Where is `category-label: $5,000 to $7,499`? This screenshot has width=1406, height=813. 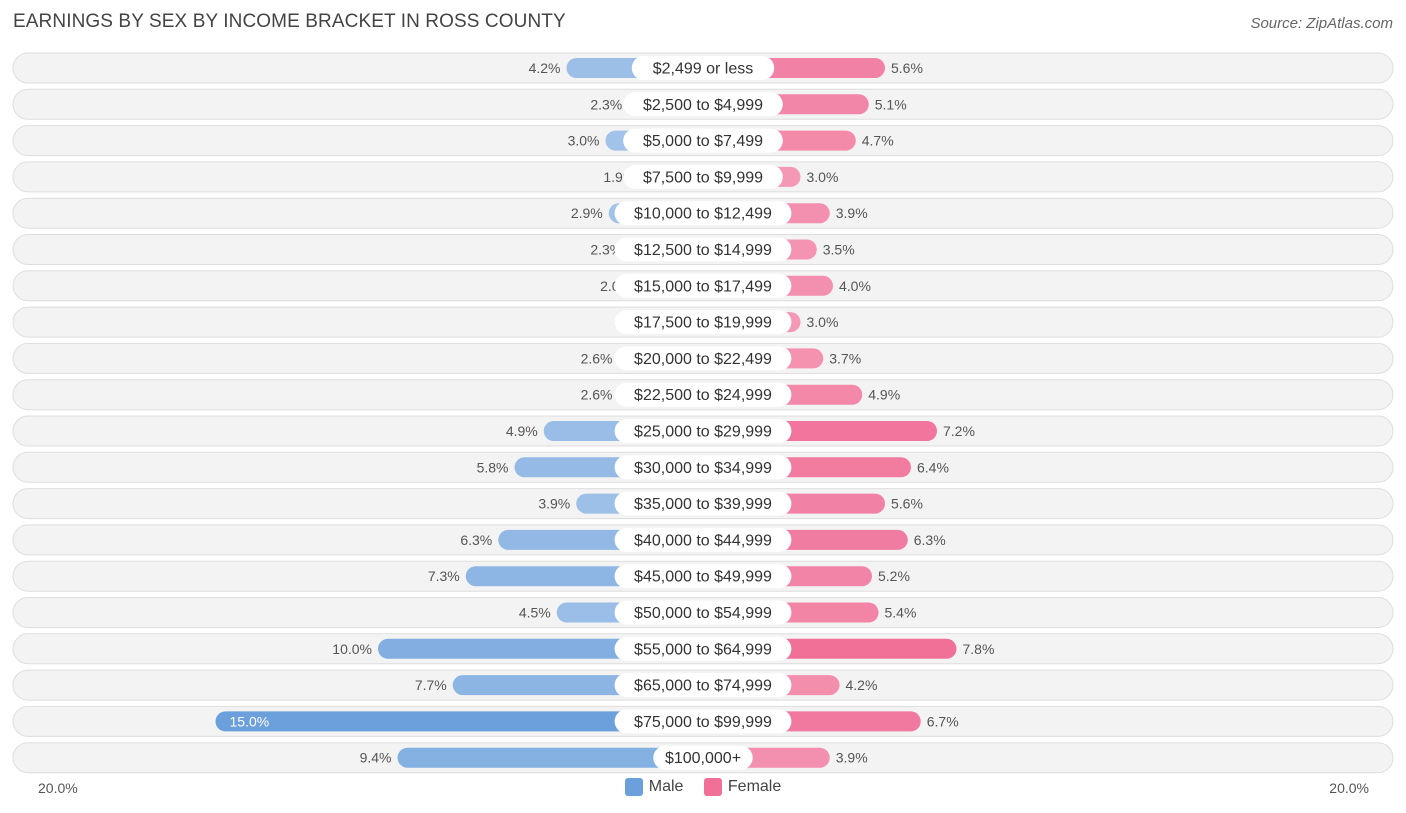
category-label: $5,000 to $7,499 is located at coordinates (703, 141).